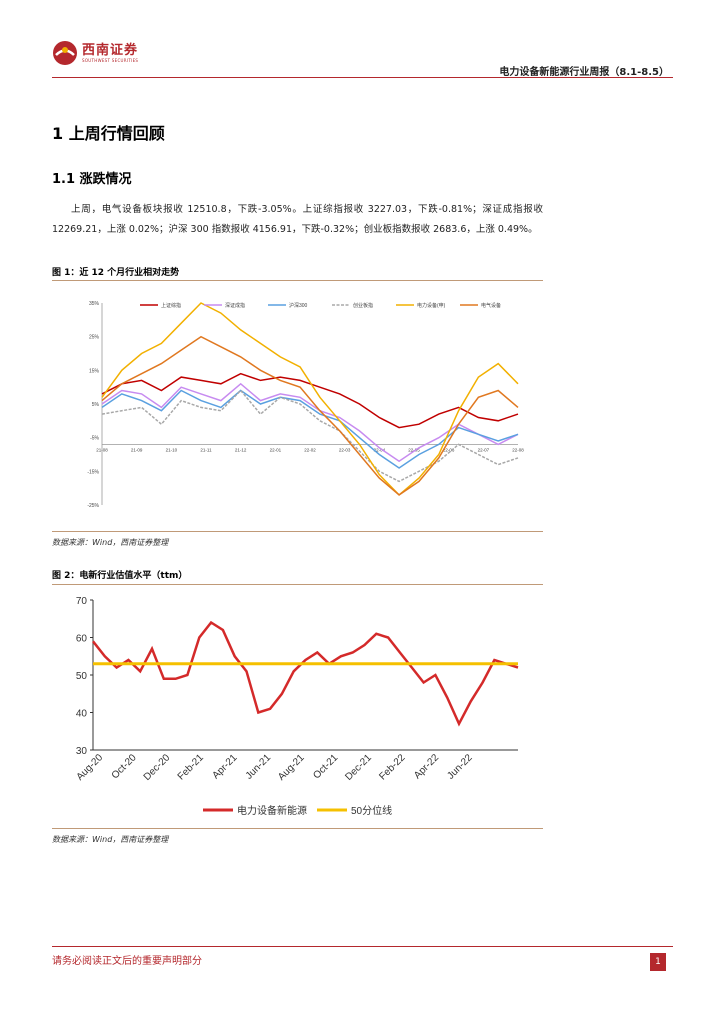  I want to click on y-tick-label: -15%, so click(93, 472).